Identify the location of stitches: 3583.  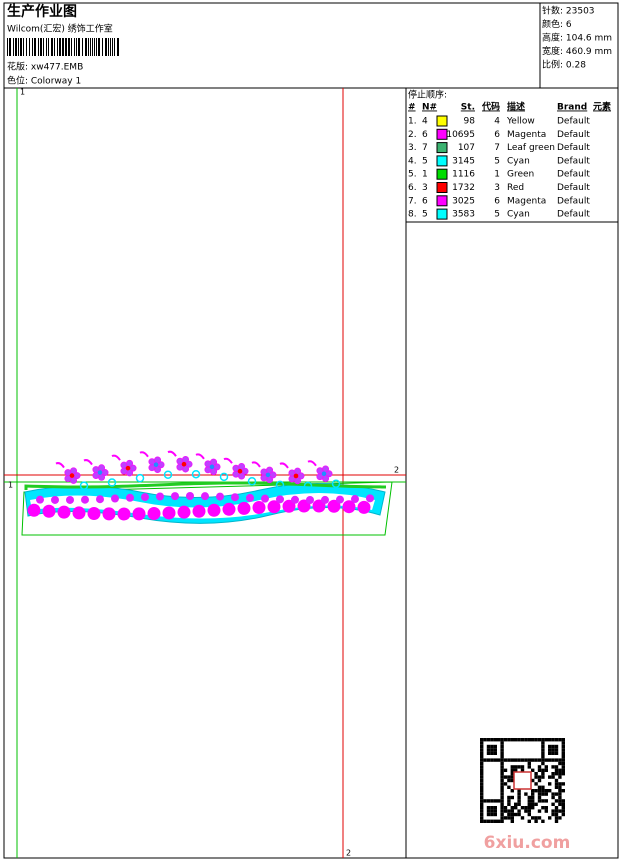
(463, 215).